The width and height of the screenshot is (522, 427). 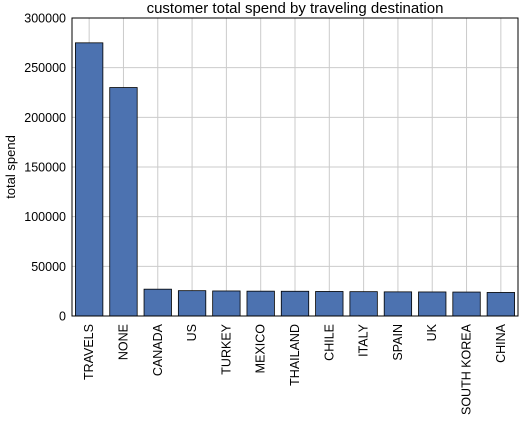 I want to click on bar-spain, so click(x=398, y=304).